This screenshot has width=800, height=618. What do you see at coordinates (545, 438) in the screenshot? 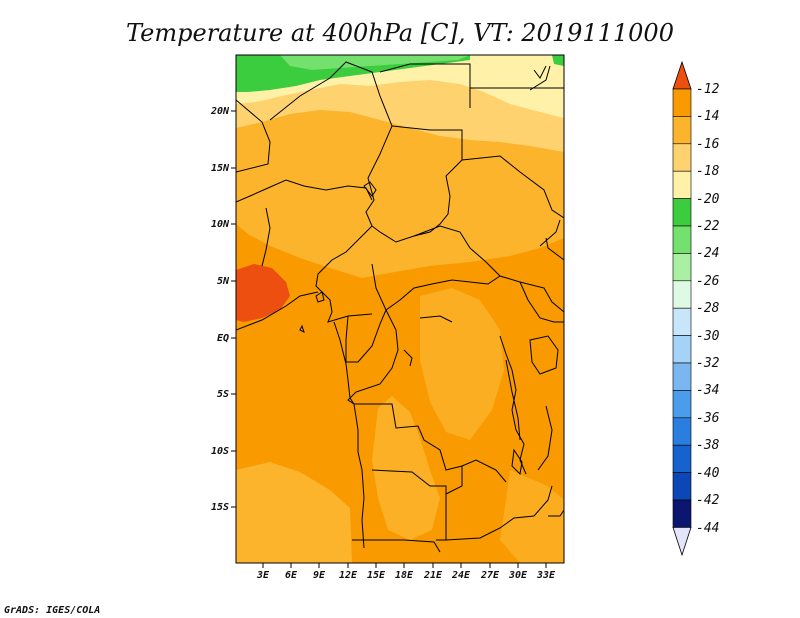
I see `lake-malawi` at bounding box center [545, 438].